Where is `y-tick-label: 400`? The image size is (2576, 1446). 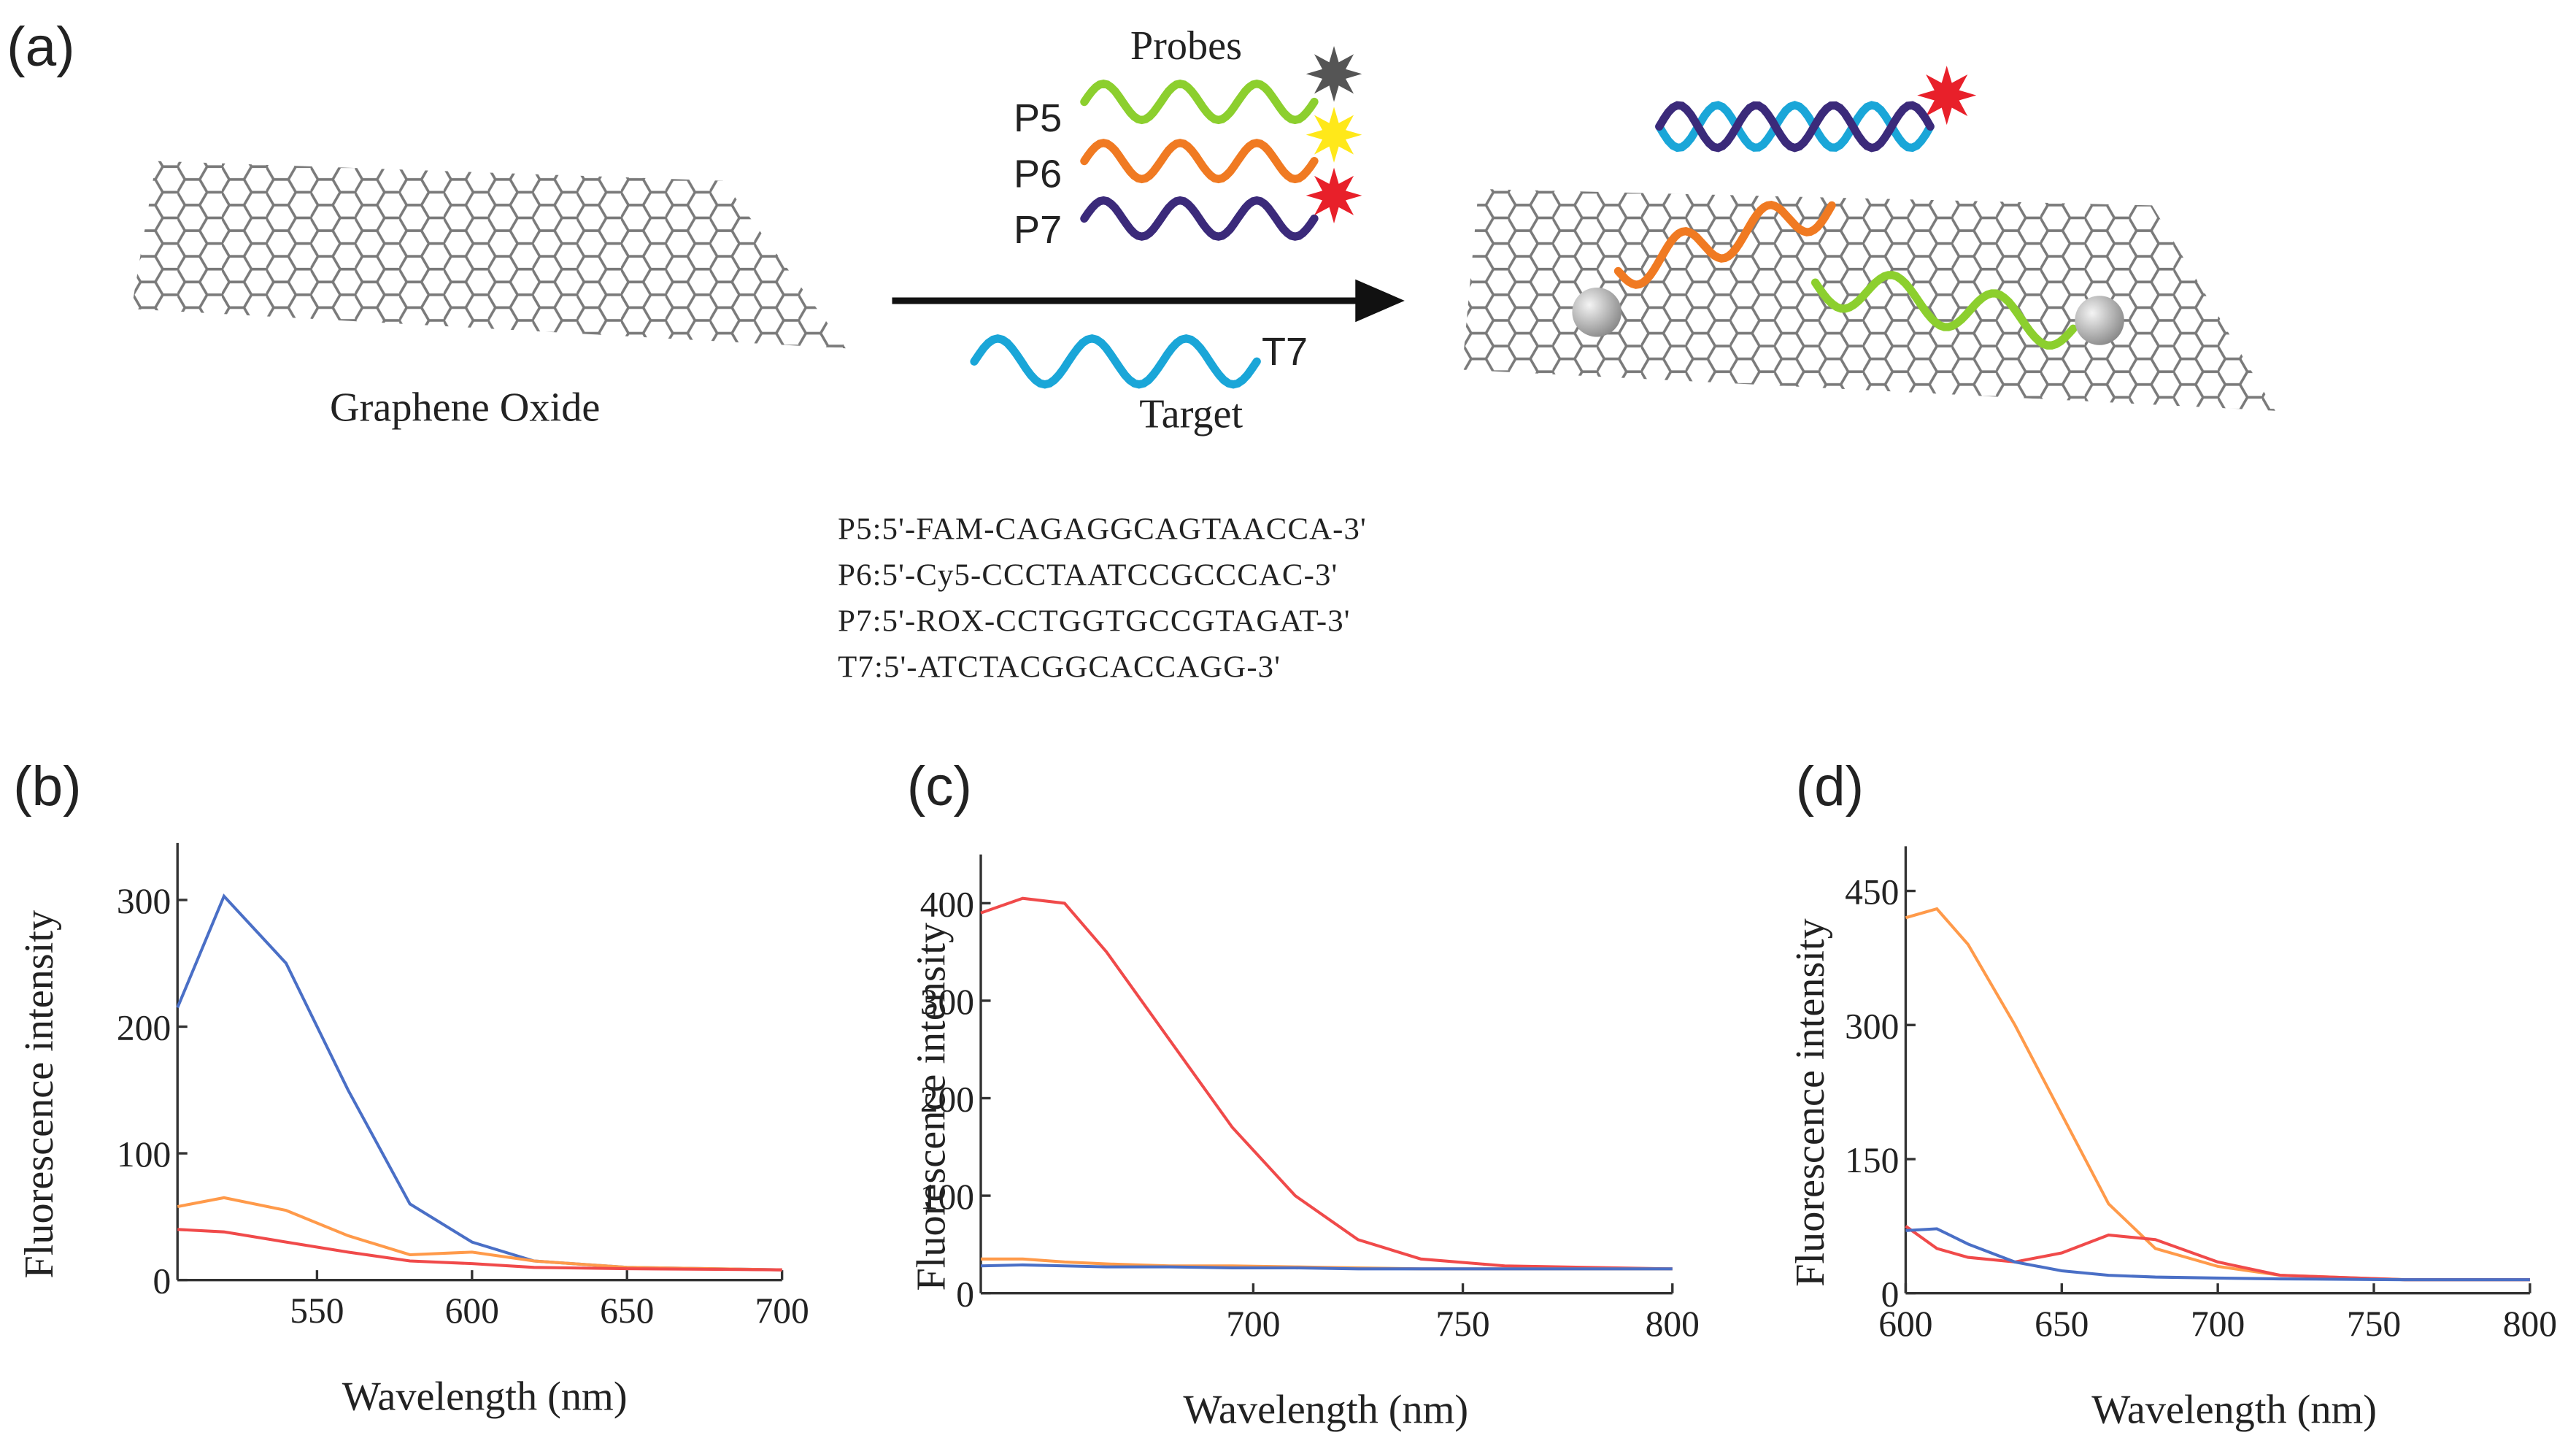 y-tick-label: 400 is located at coordinates (947, 904).